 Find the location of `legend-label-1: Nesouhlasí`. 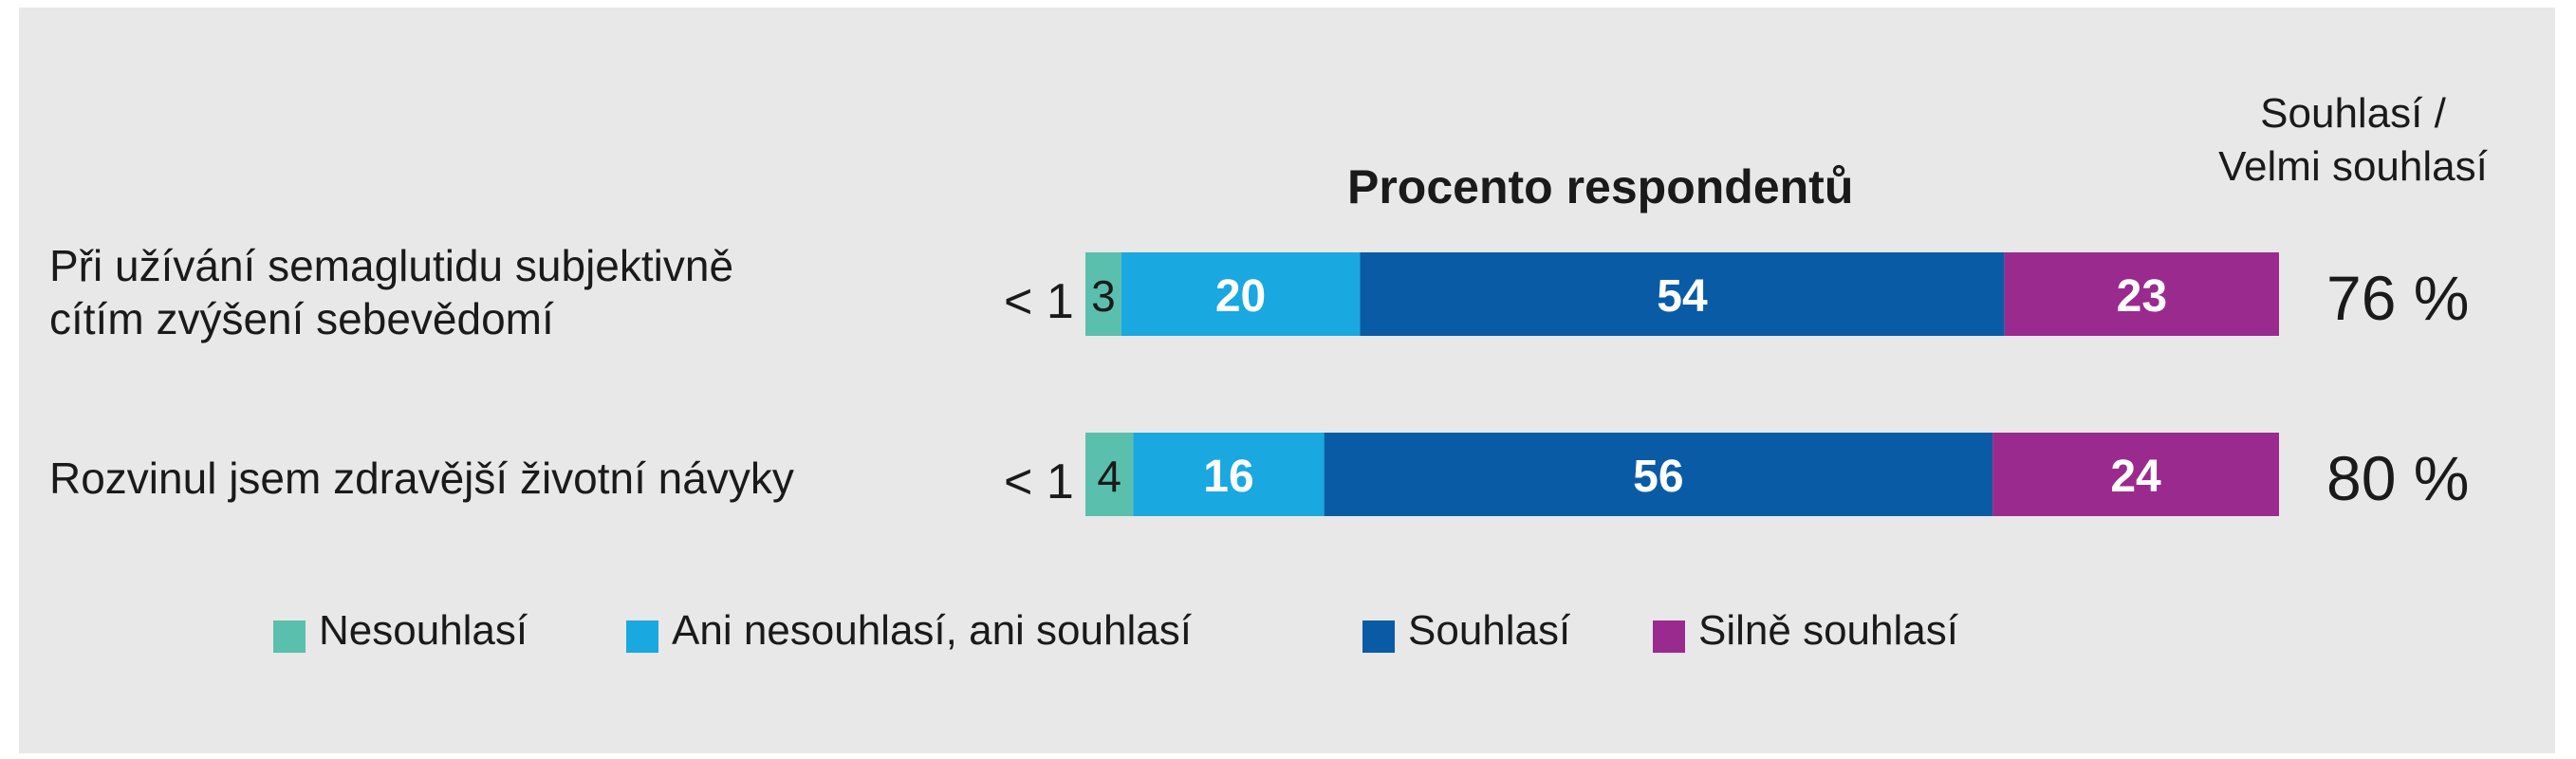

legend-label-1: Nesouhlasí is located at coordinates (423, 630).